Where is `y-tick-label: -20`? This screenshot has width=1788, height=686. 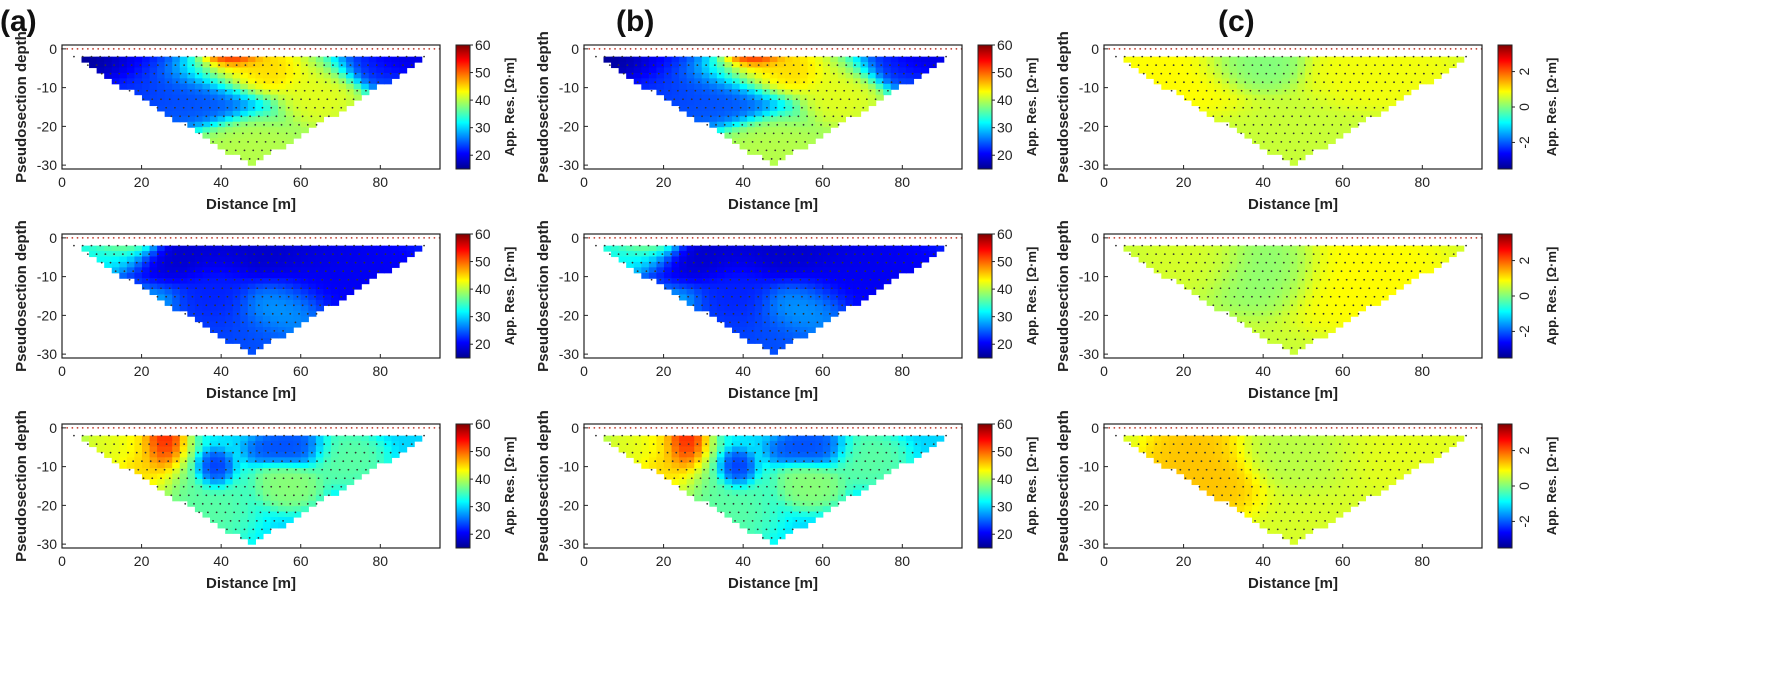 y-tick-label: -20 is located at coordinates (47, 505).